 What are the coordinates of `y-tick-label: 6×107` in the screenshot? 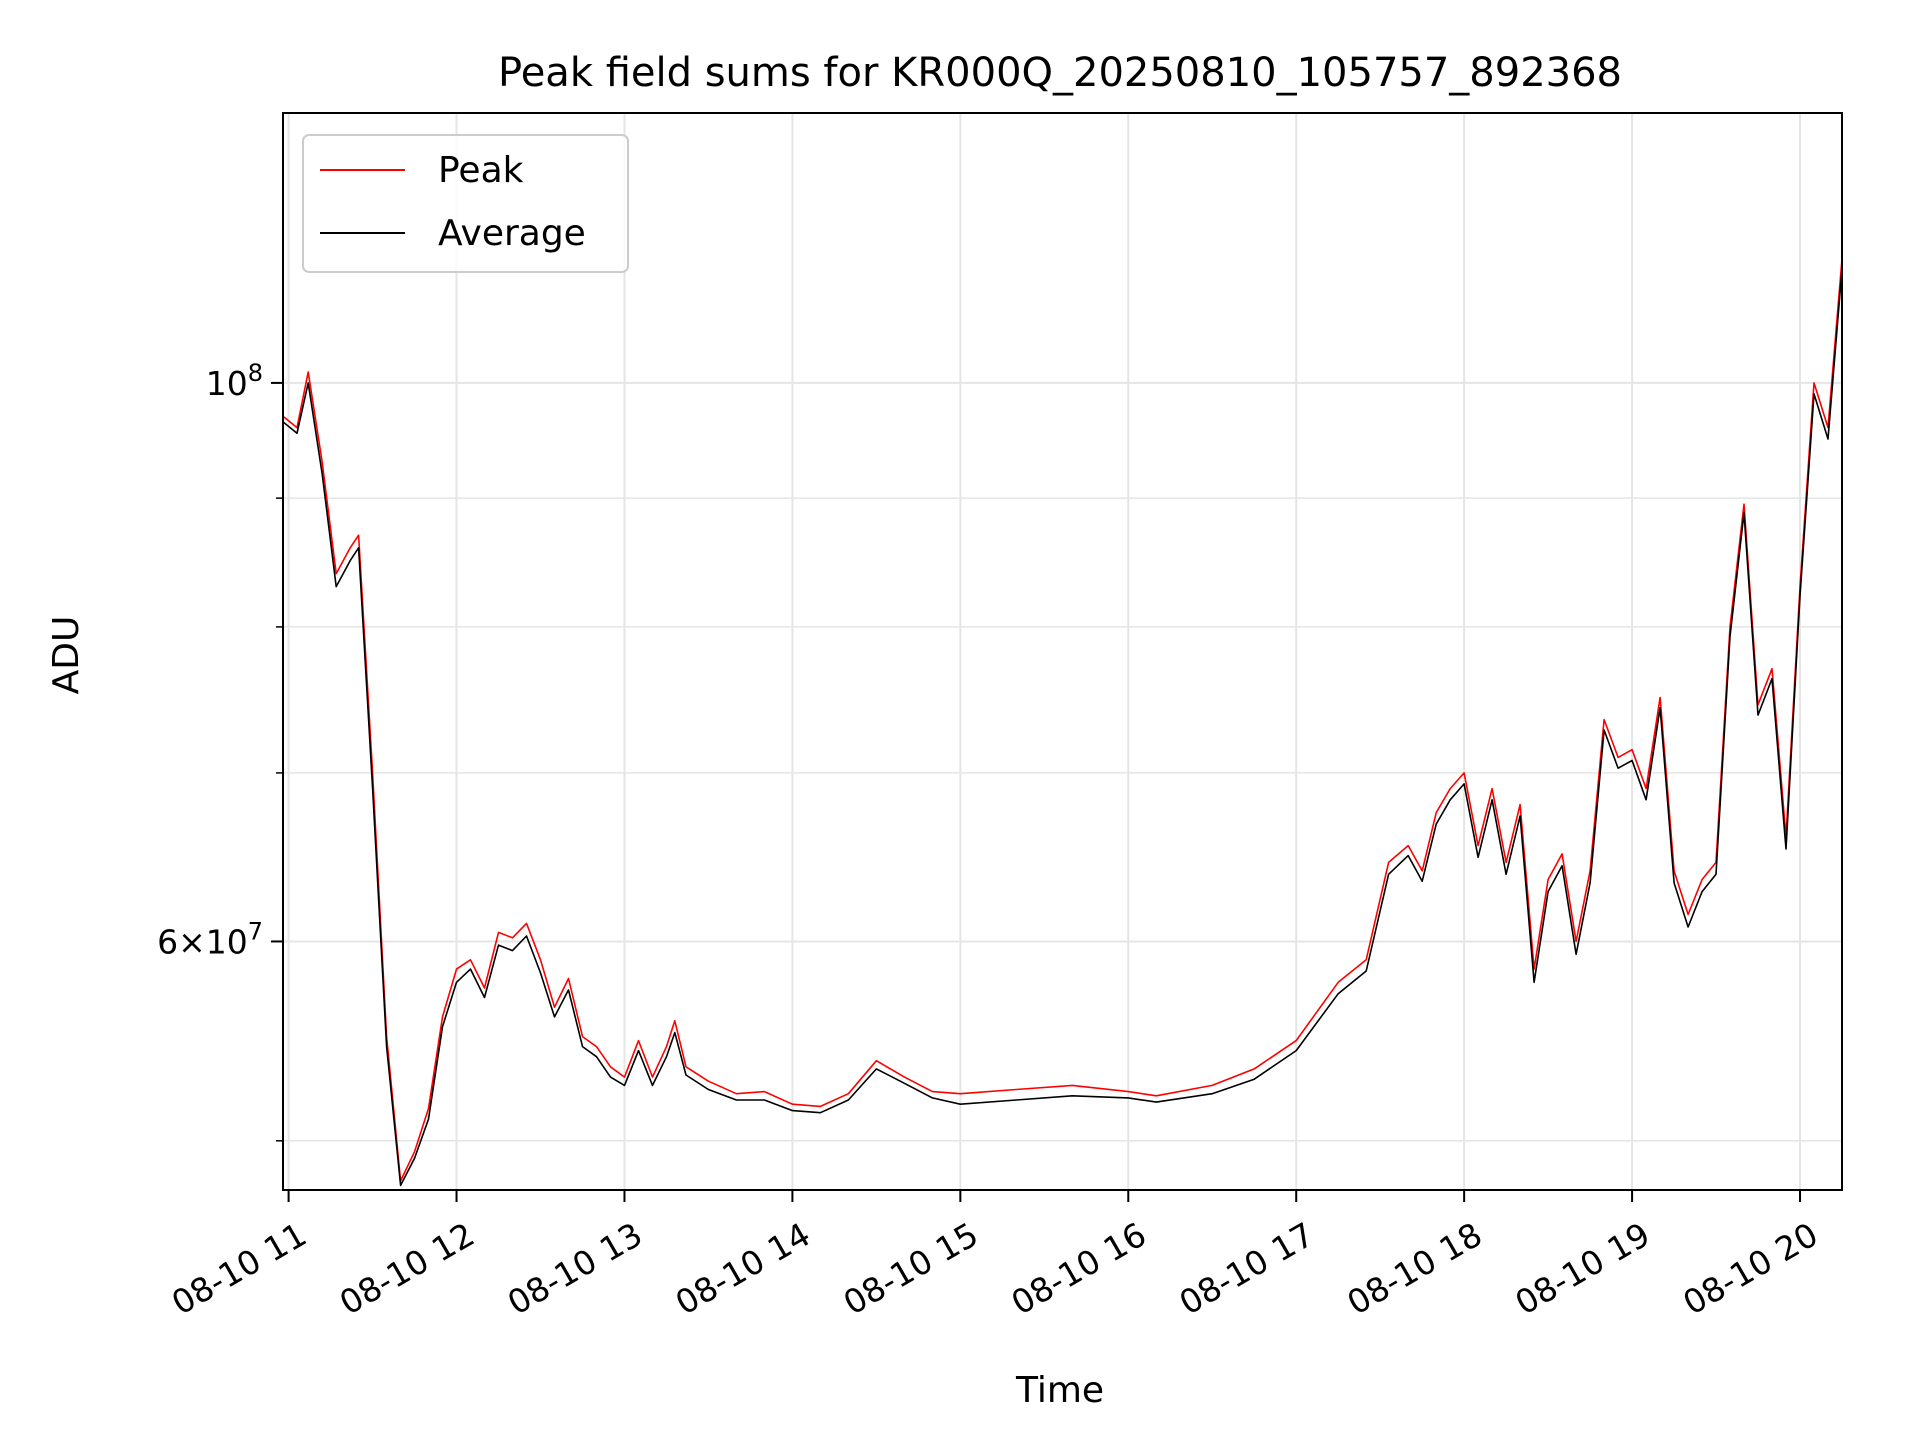 It's located at (210, 939).